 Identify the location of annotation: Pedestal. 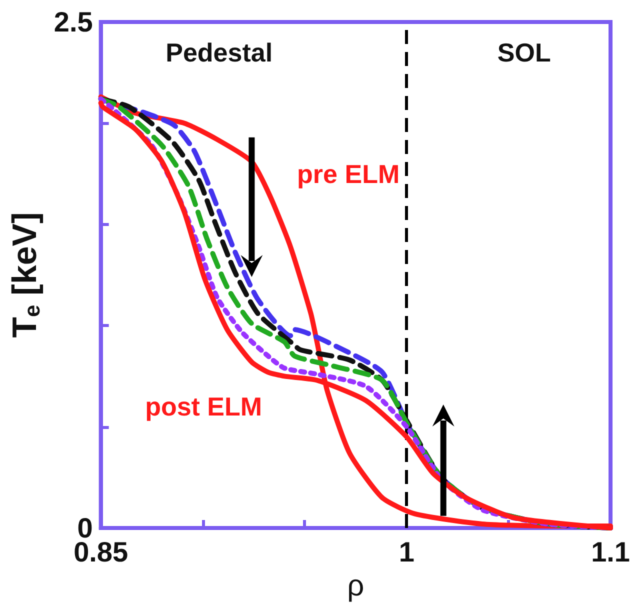
(219, 52).